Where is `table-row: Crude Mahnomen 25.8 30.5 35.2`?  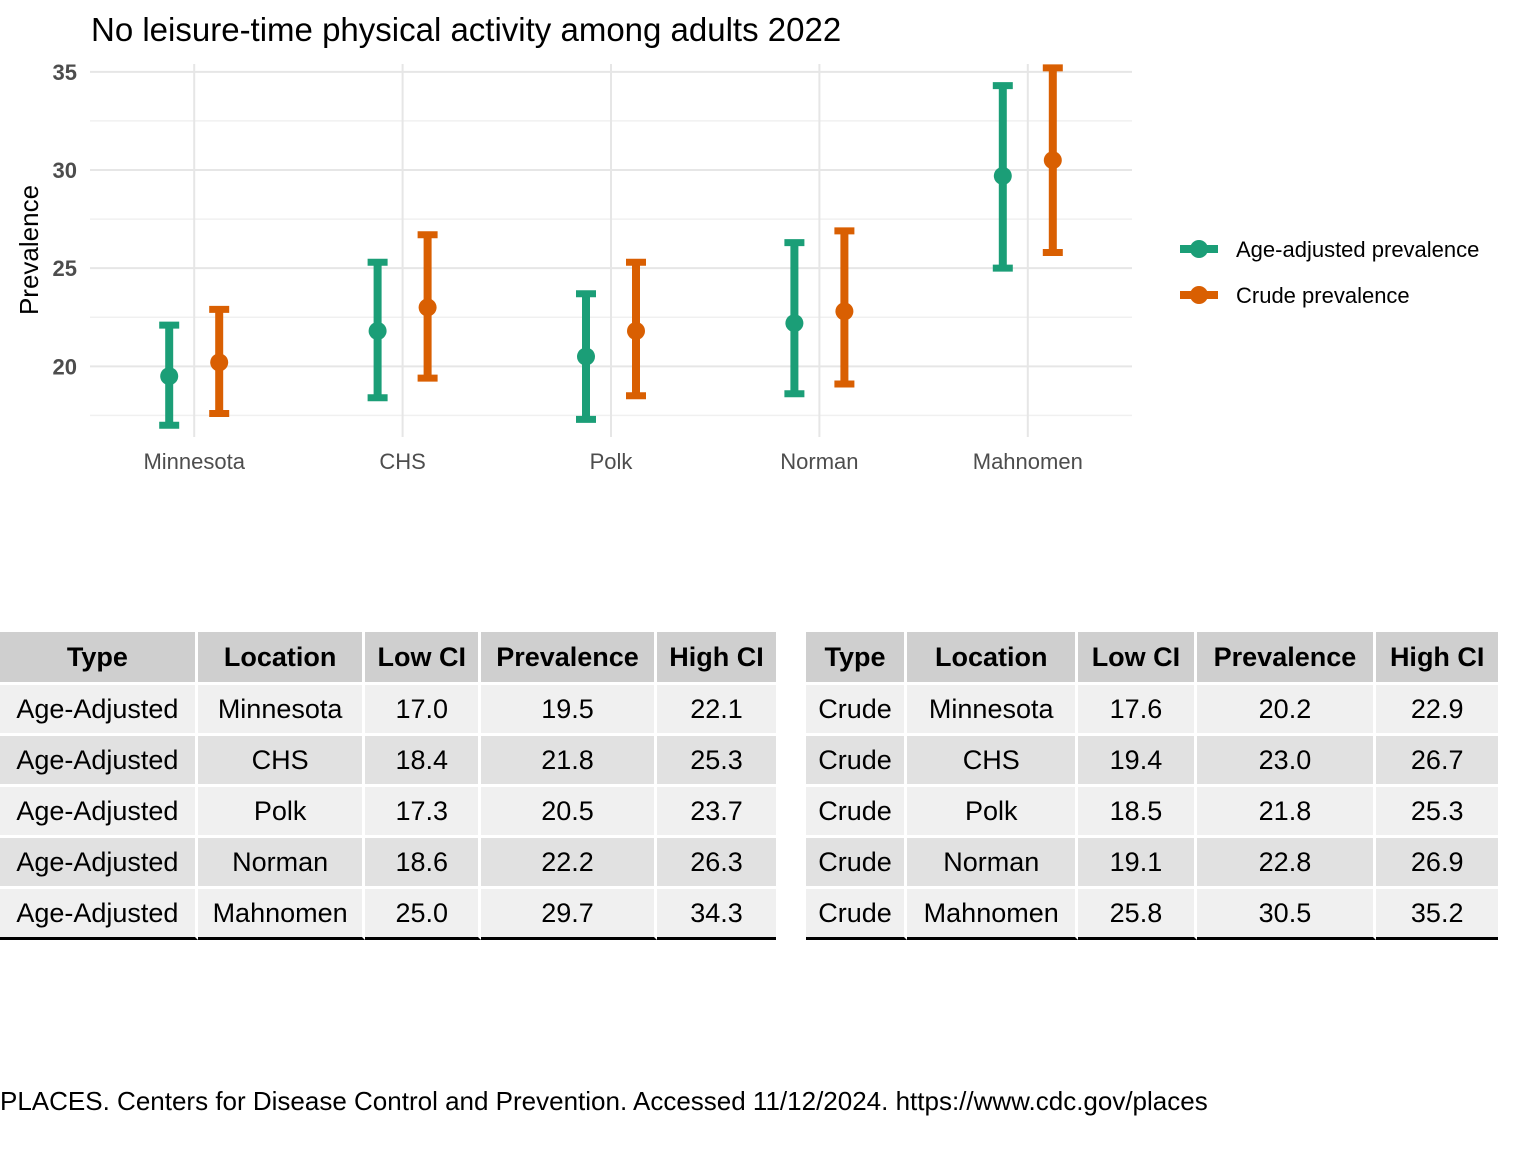 table-row: Crude Mahnomen 25.8 30.5 35.2 is located at coordinates (1152, 913).